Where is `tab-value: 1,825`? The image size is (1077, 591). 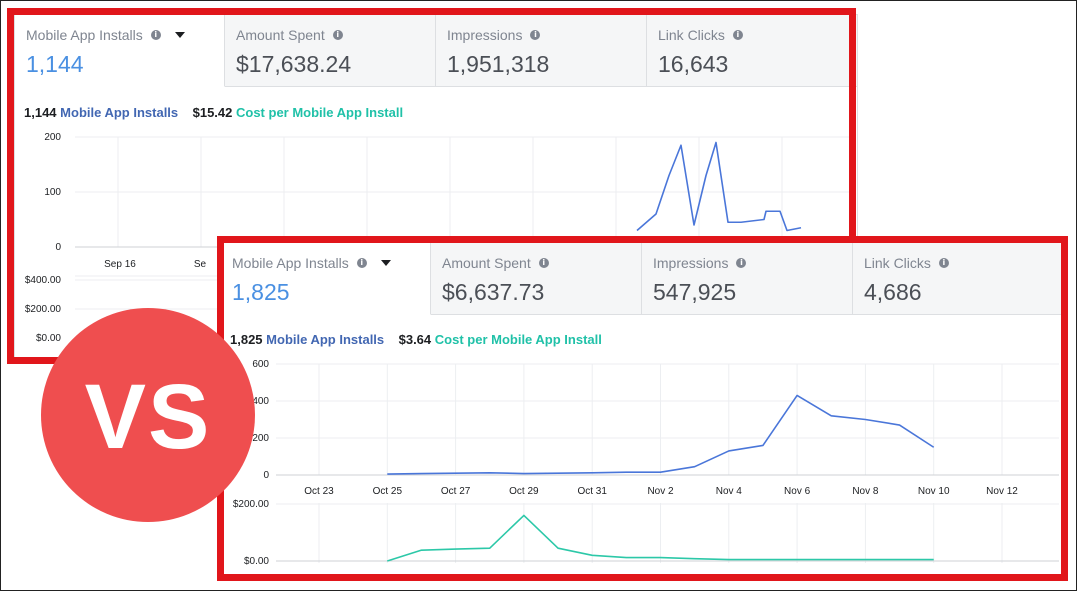
tab-value: 1,825 is located at coordinates (261, 292).